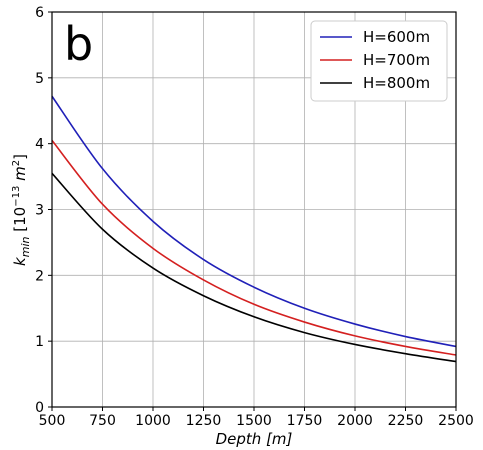 The width and height of the screenshot is (483, 450). What do you see at coordinates (396, 83) in the screenshot?
I see `legend-label-3: H=800m` at bounding box center [396, 83].